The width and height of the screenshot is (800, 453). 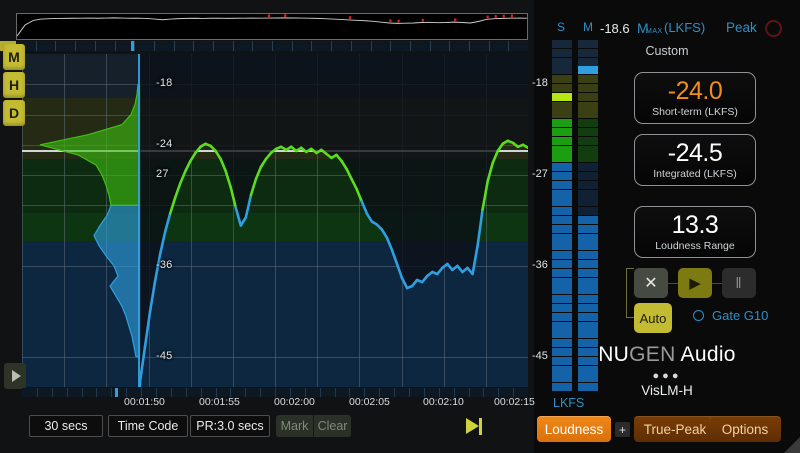 What do you see at coordinates (698, 315) in the screenshot?
I see `gate-radio` at bounding box center [698, 315].